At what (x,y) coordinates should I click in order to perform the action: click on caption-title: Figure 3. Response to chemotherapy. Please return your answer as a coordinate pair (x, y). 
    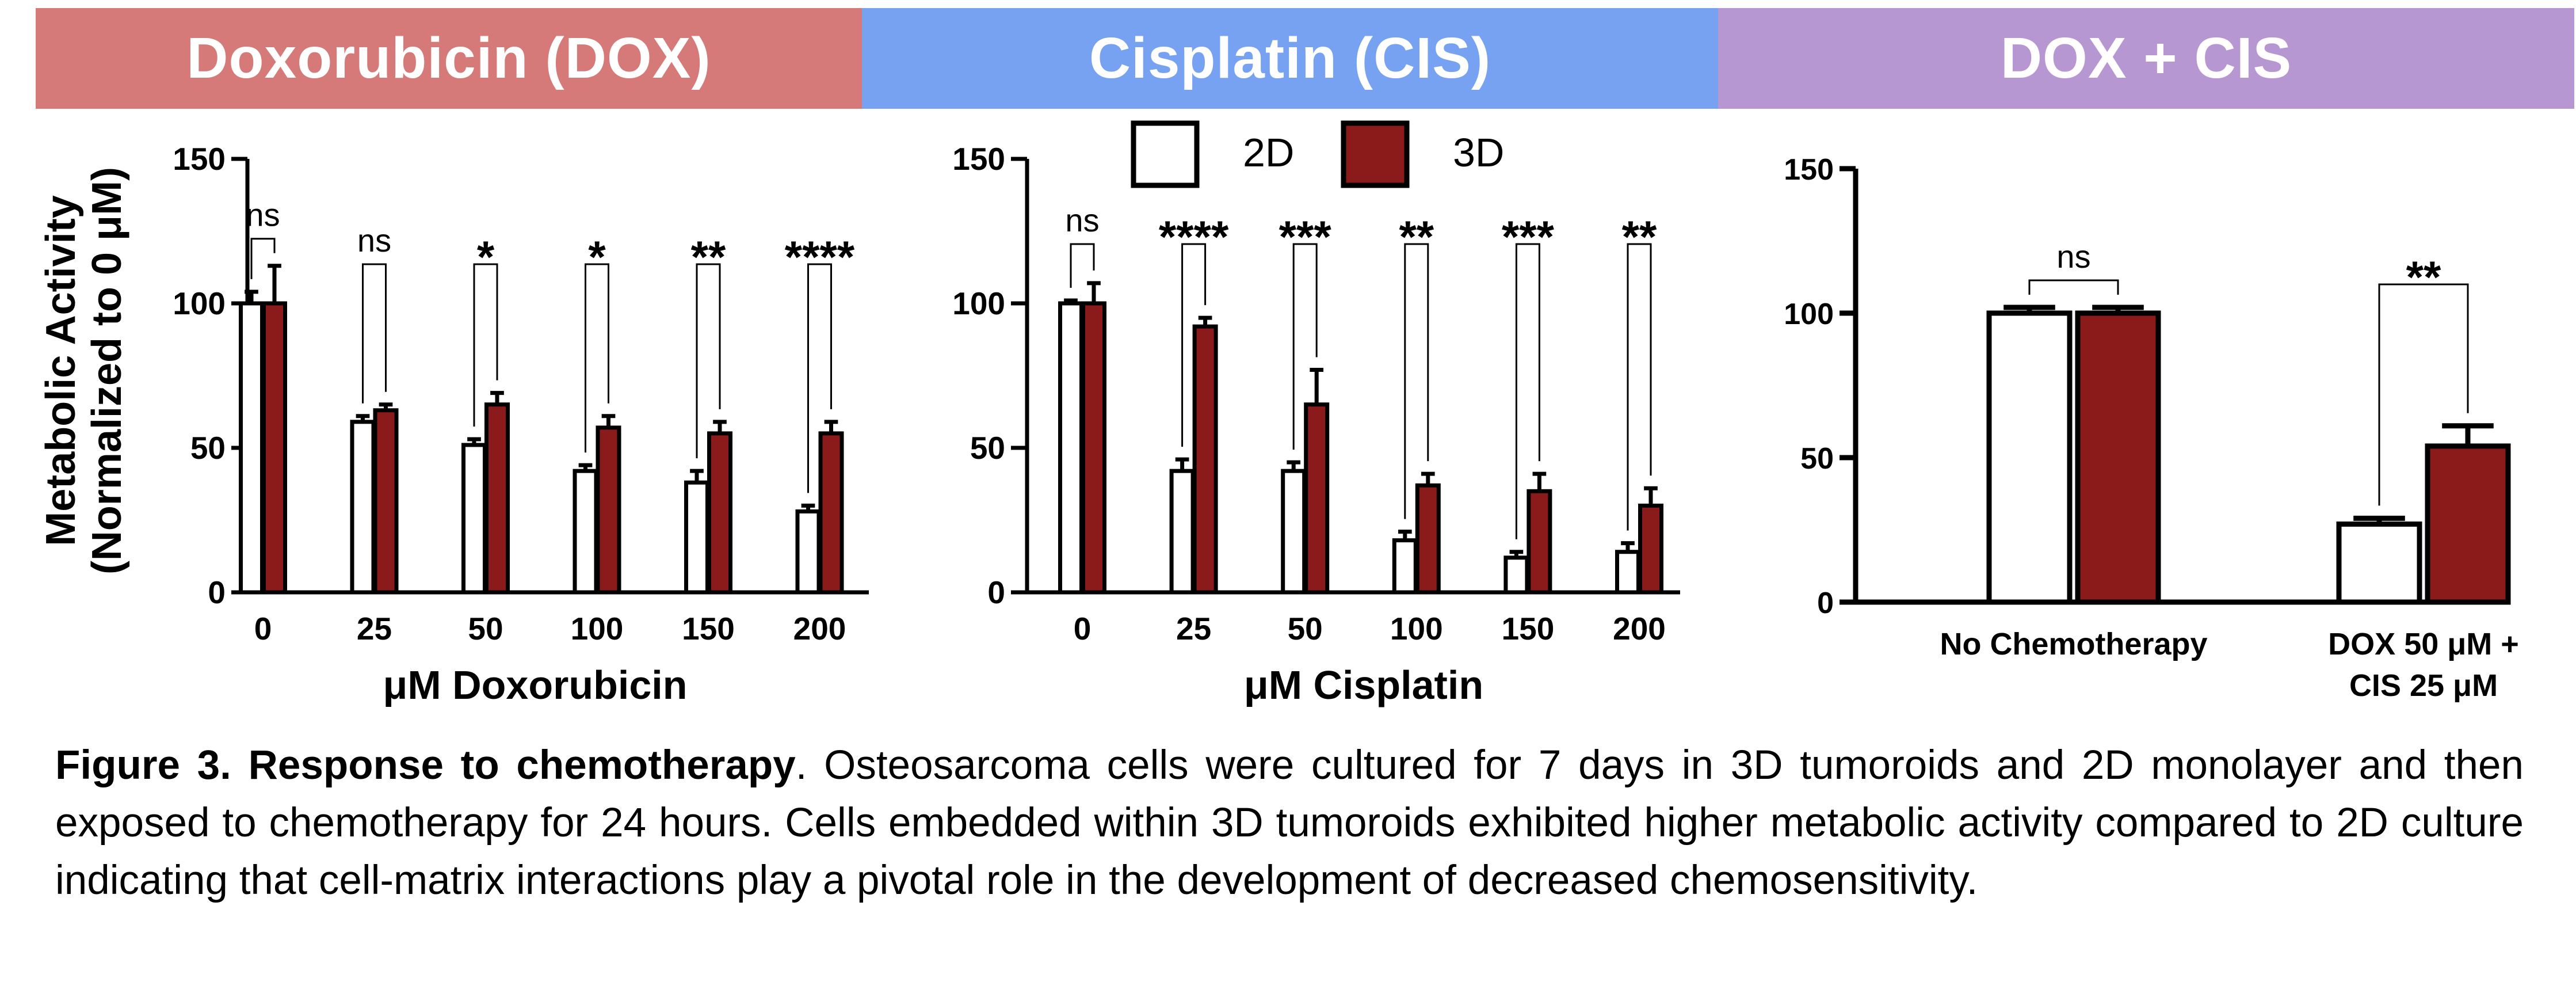
    Looking at the image, I should click on (425, 765).